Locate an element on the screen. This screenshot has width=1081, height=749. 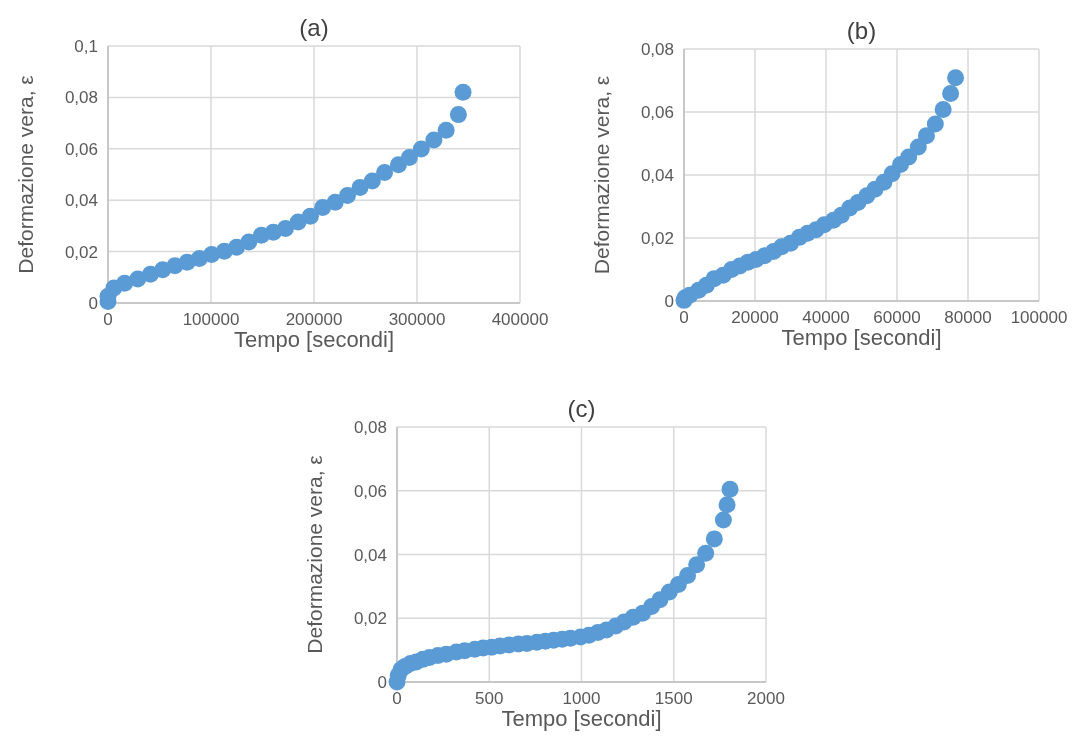
x-tick-label: 1000 is located at coordinates (581, 698).